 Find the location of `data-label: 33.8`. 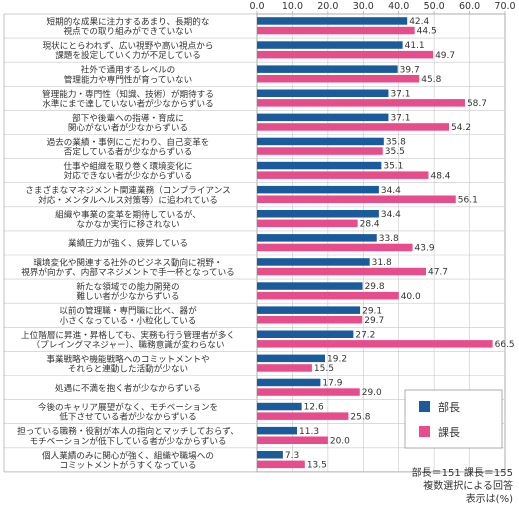

data-label: 33.8 is located at coordinates (389, 239).